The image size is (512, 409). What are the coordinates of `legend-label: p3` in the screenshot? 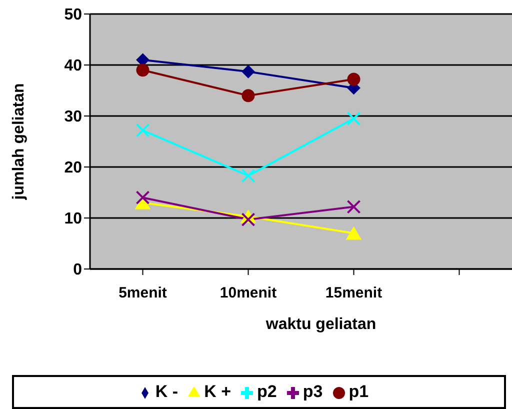 It's located at (312, 391).